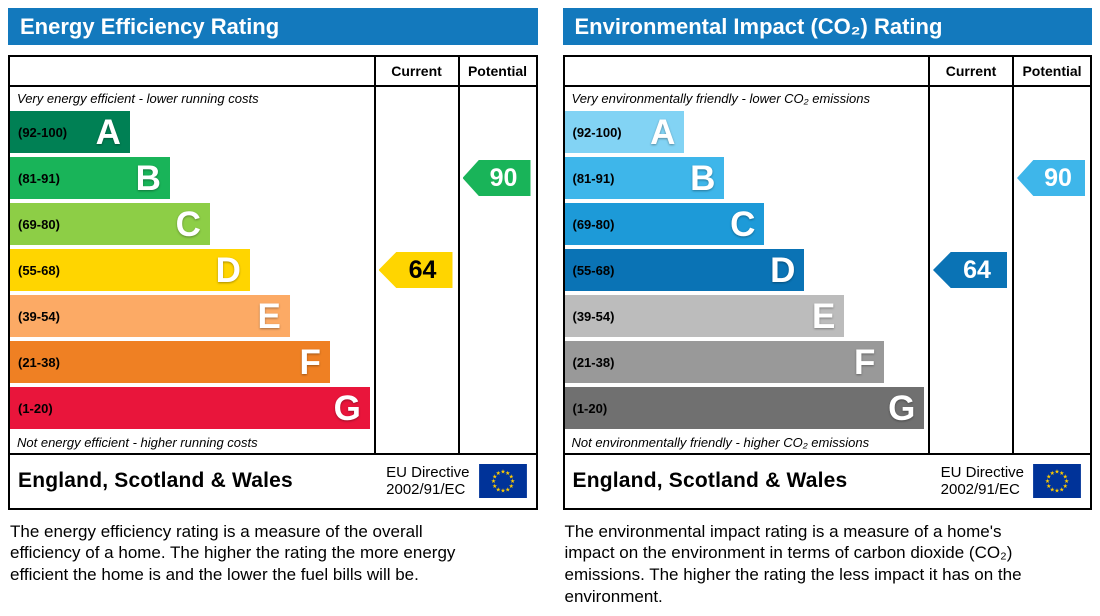 Image resolution: width=1100 pixels, height=616 pixels. Describe the element at coordinates (593, 224) in the screenshot. I see `band-range: (69-80)` at that location.